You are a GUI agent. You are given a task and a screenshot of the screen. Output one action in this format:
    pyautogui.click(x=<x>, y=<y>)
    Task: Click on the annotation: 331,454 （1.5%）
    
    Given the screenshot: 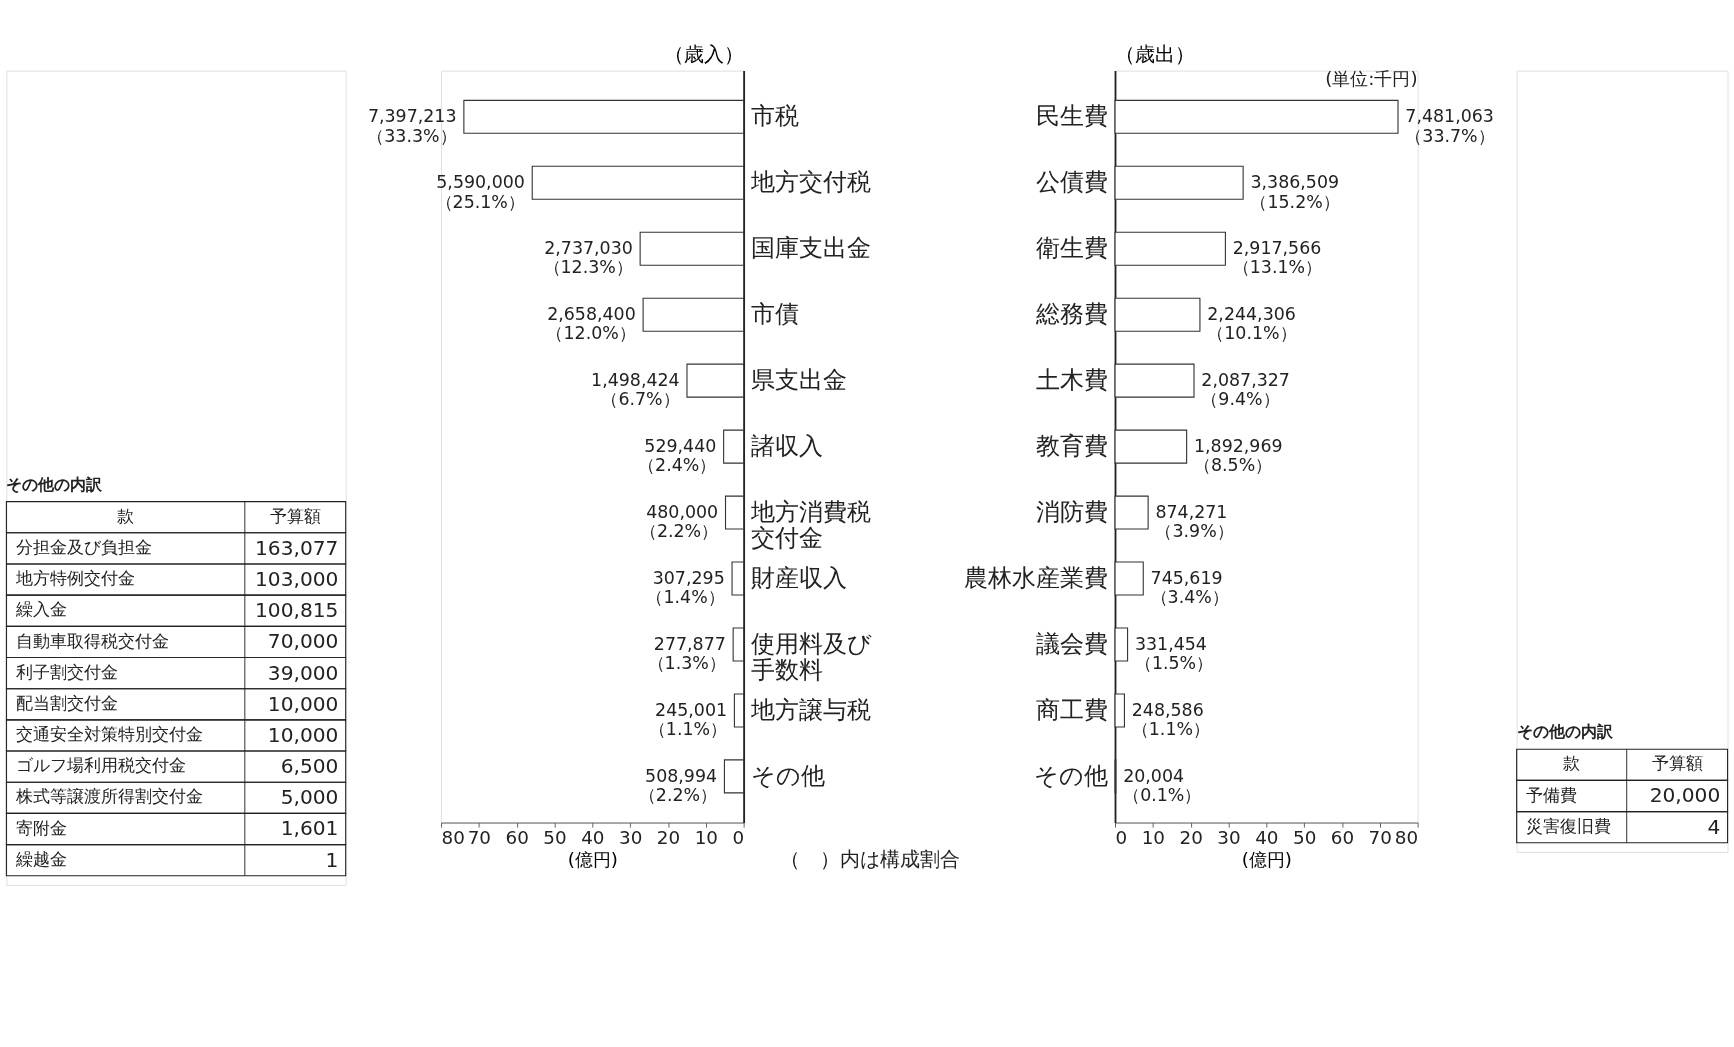 What is the action you would take?
    pyautogui.click(x=1174, y=653)
    